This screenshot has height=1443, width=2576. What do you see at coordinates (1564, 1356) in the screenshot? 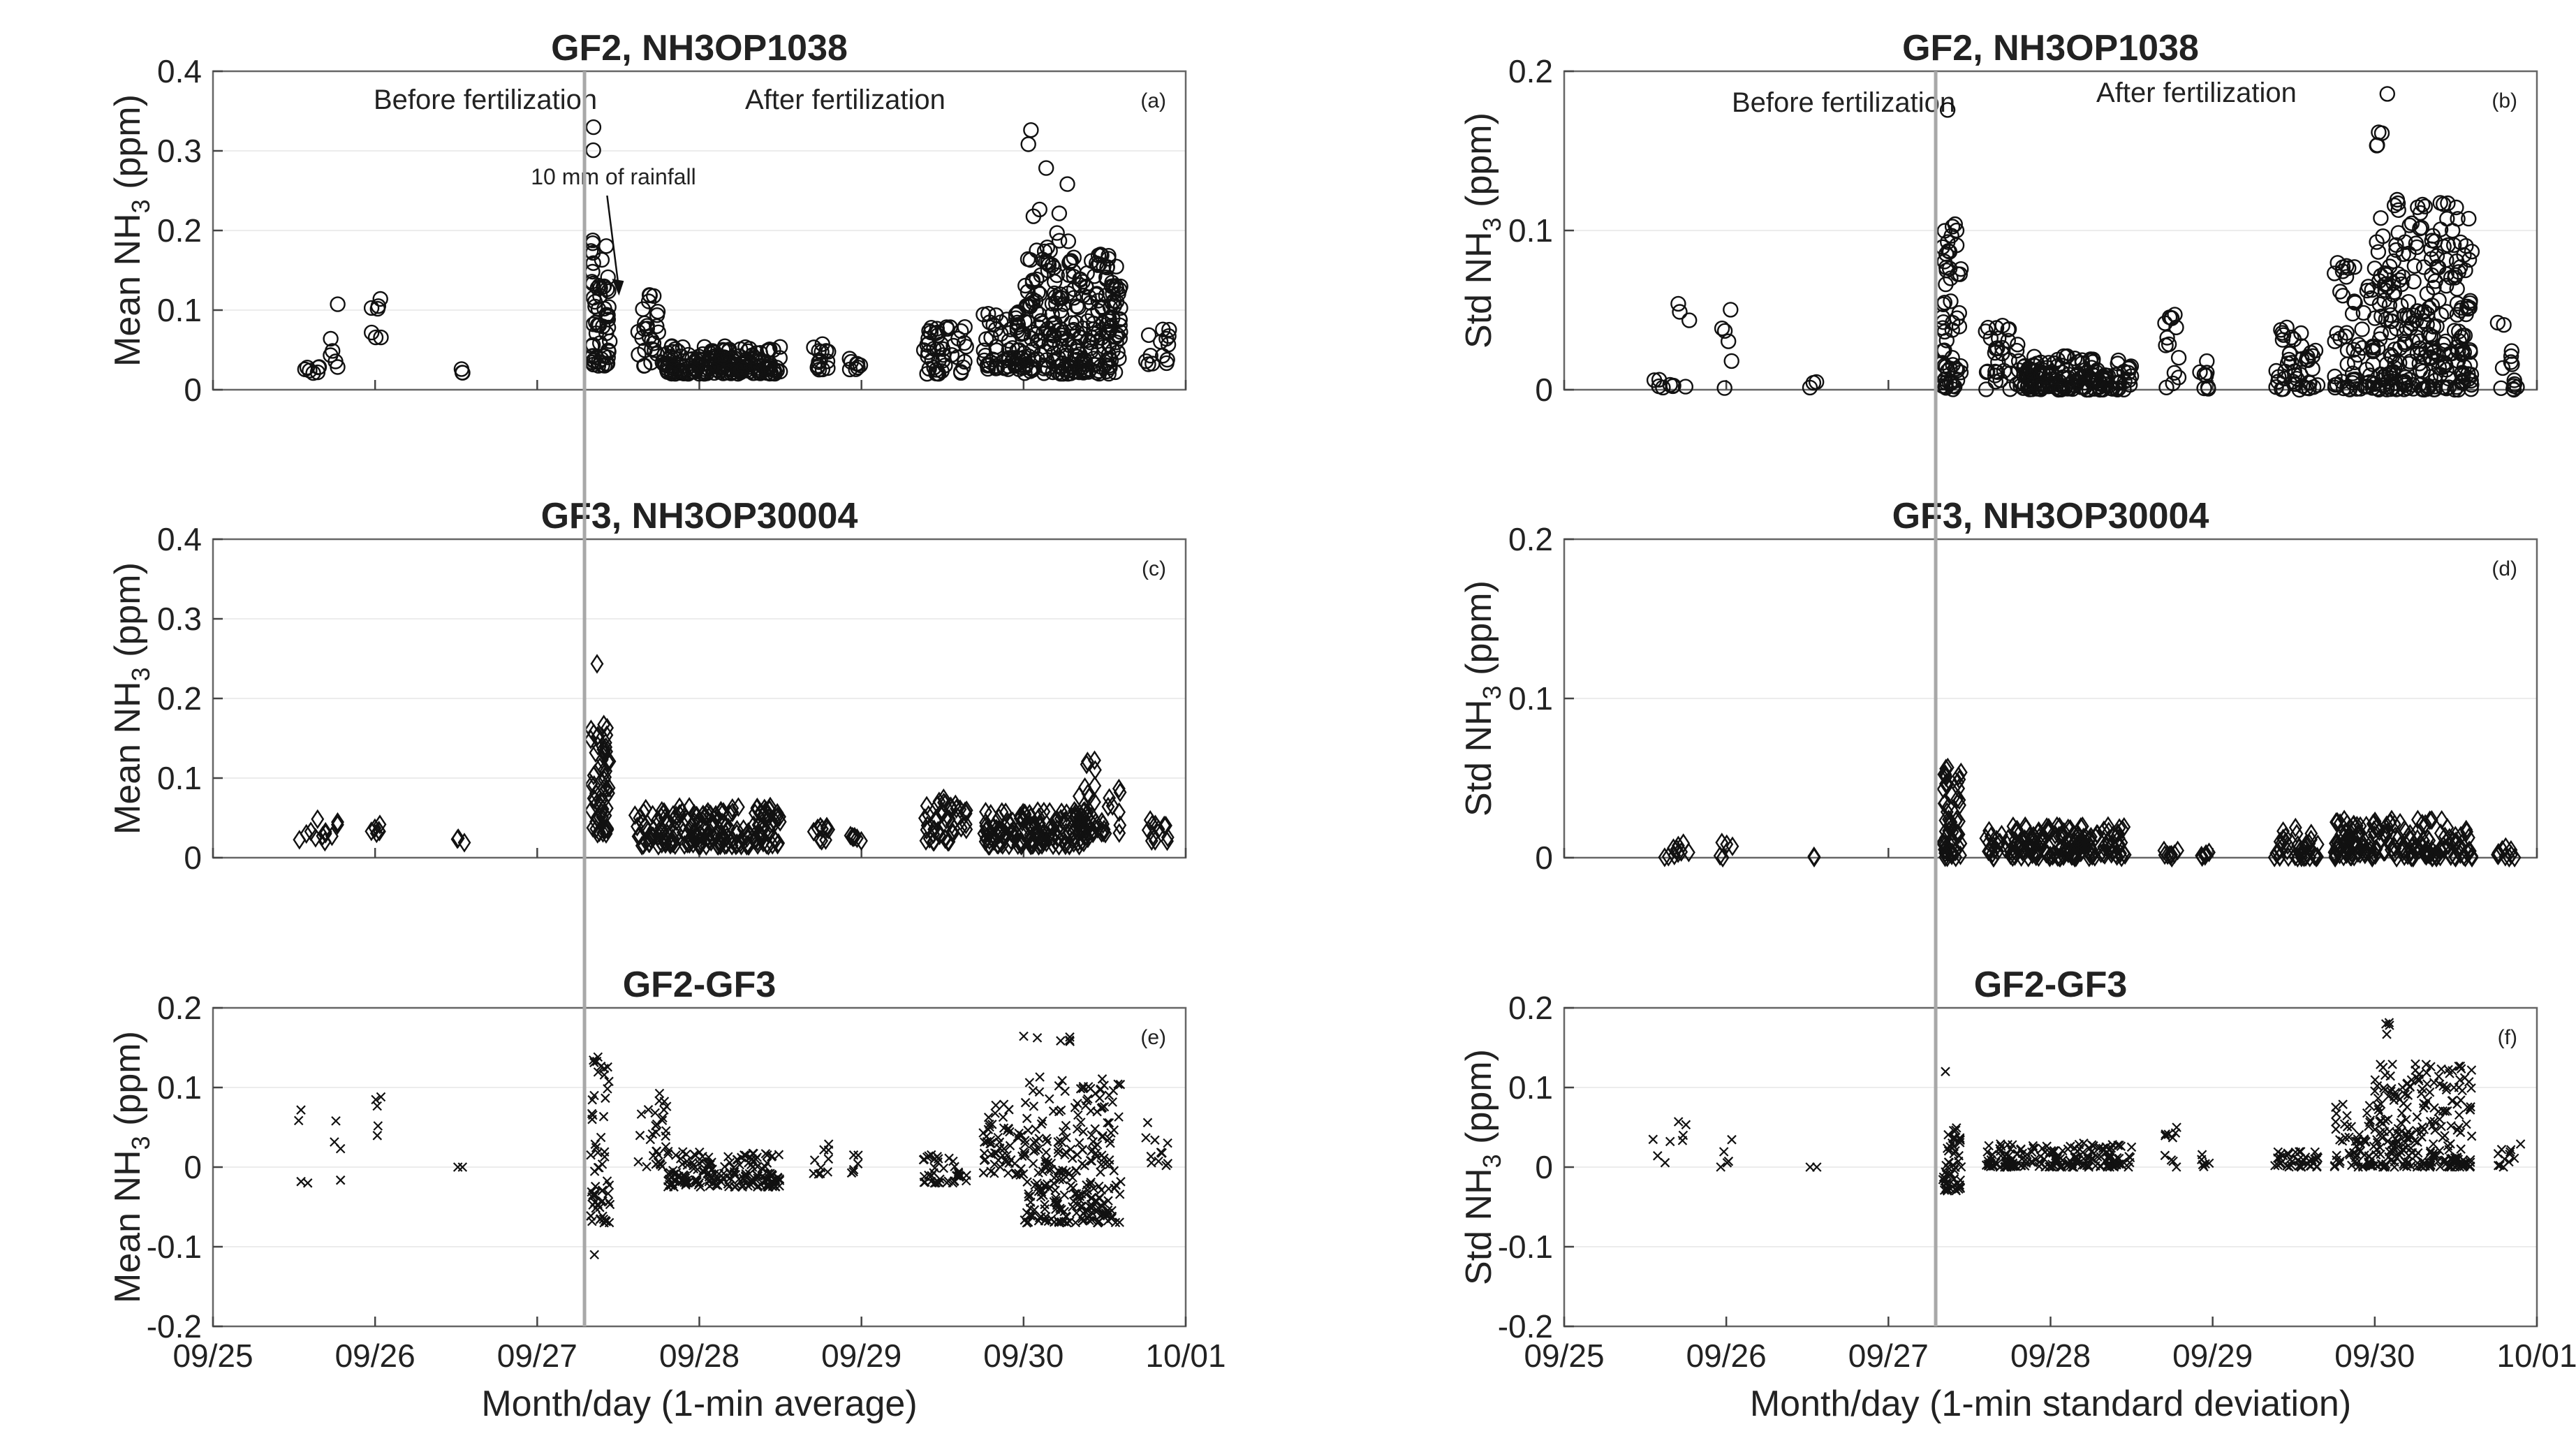
I see `x-tick-label: 09/25` at bounding box center [1564, 1356].